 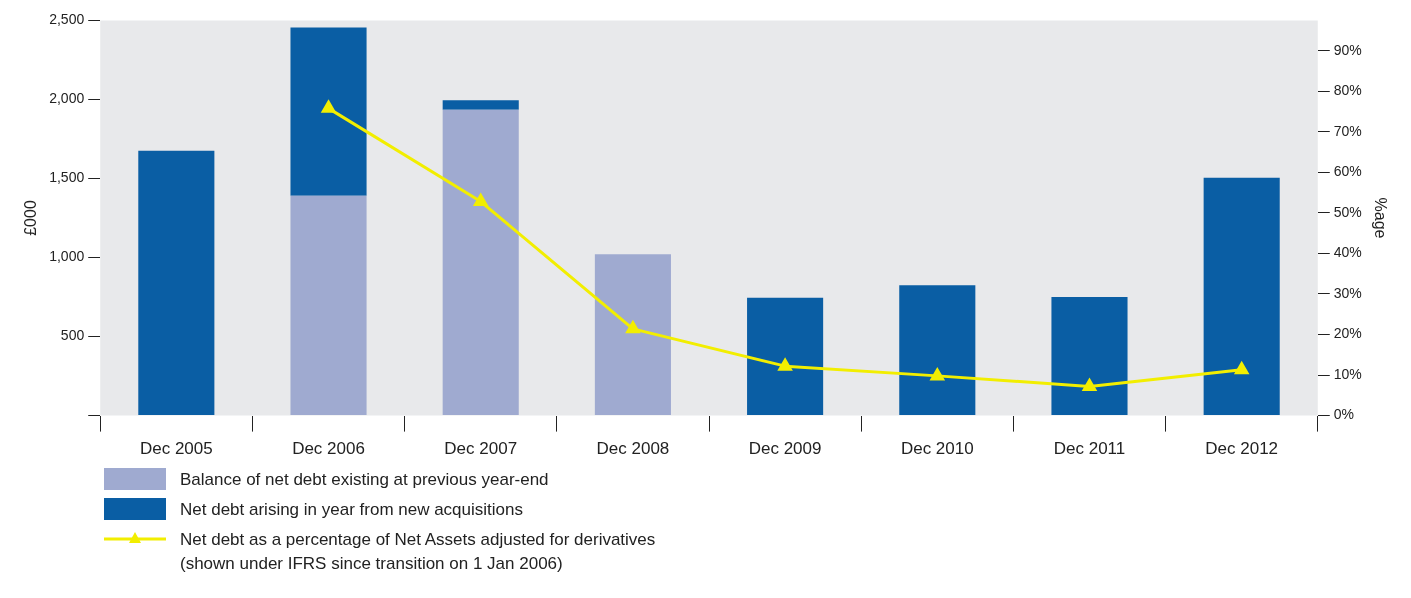 What do you see at coordinates (1347, 292) in the screenshot?
I see `y2-tick-label: 30%` at bounding box center [1347, 292].